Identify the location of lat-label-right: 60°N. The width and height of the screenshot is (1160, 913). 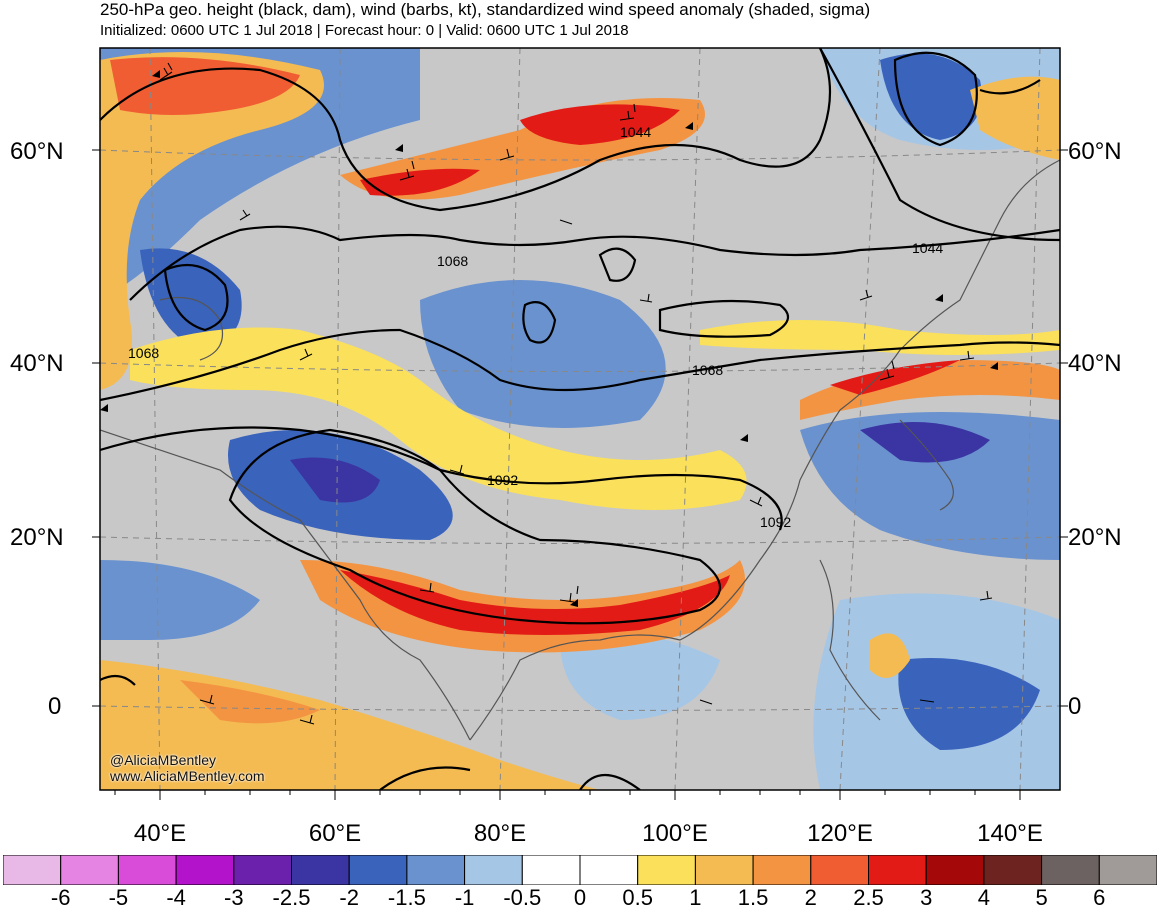
(1095, 151).